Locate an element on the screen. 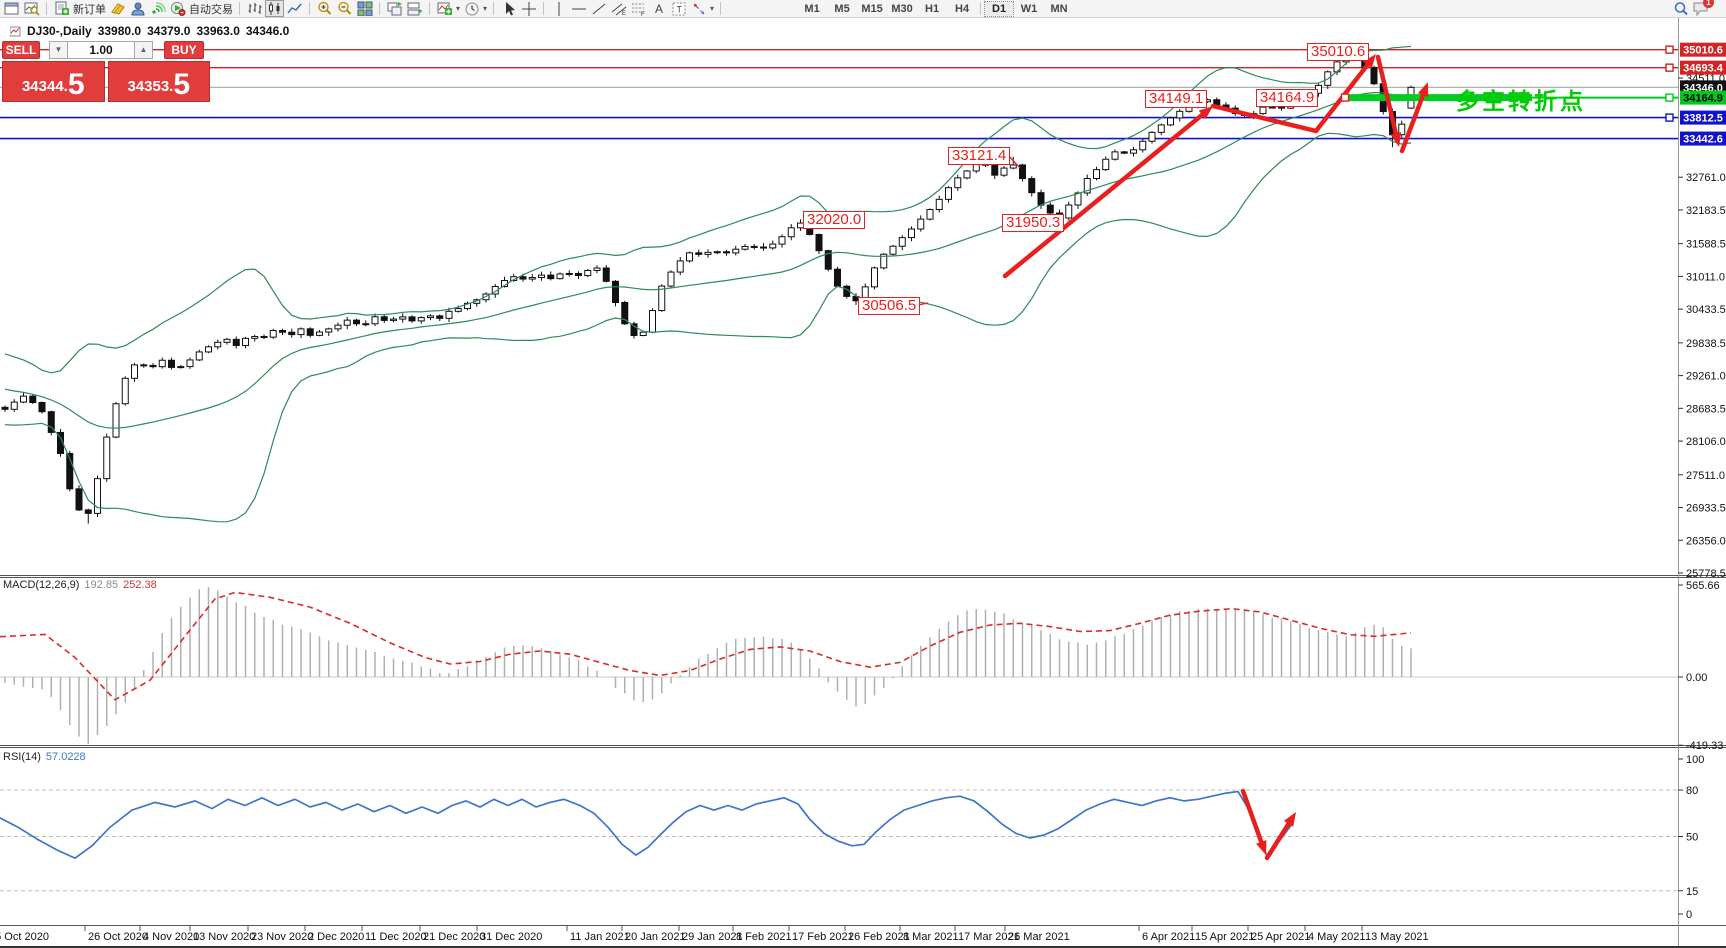  svg-text: 31588.5 is located at coordinates (1706, 245).